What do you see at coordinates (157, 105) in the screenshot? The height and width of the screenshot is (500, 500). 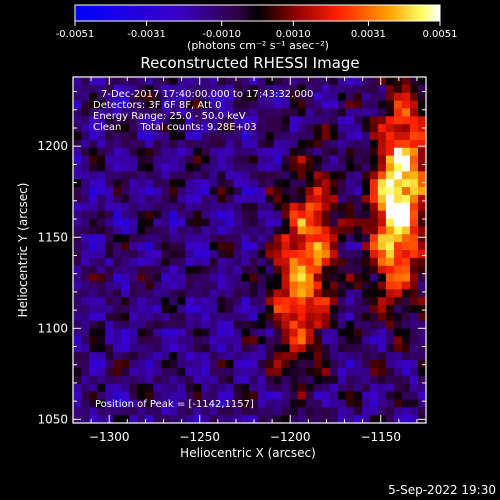 I see `info-line-2: Detectors: 3F 6F 8F, Att 0` at bounding box center [157, 105].